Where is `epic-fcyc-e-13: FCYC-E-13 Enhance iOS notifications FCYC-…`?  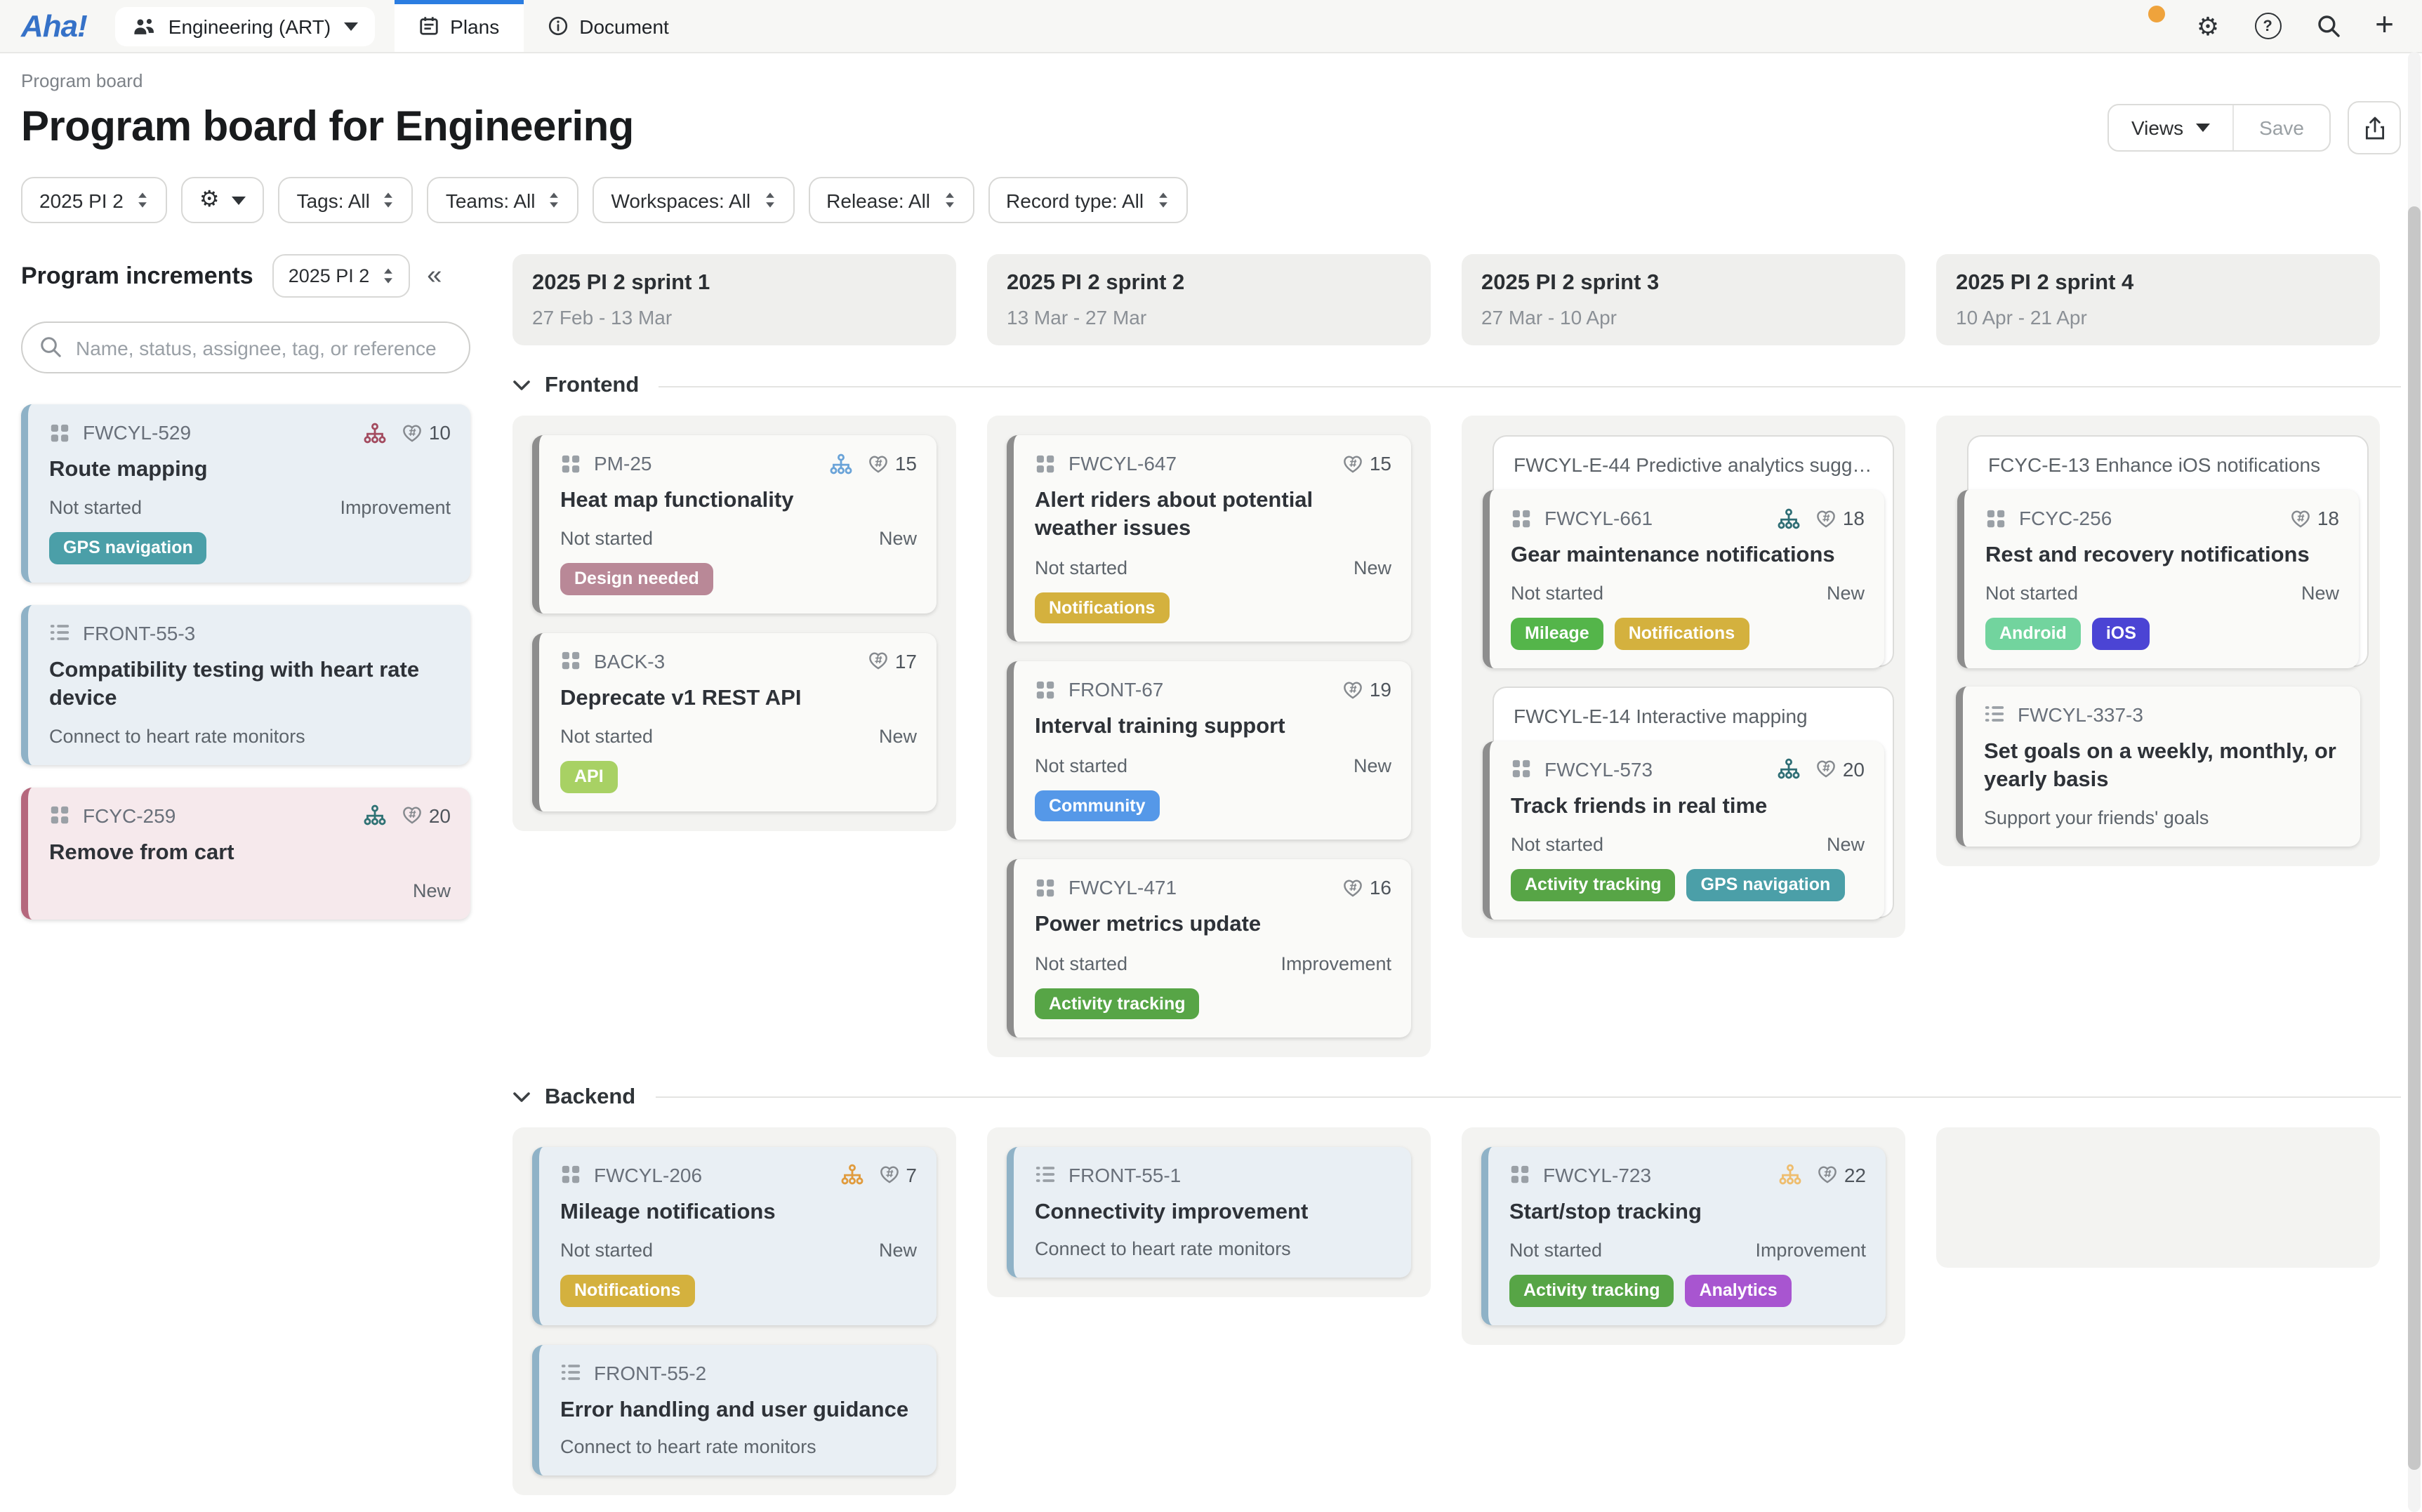
epic-fcyc-e-13: FCYC-E-13 Enhance iOS notifications FCYC-… is located at coordinates (2163, 551).